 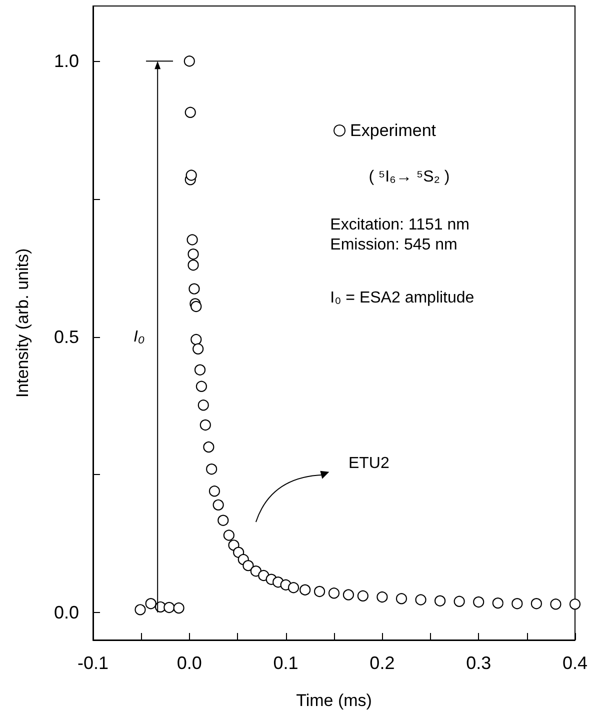 What do you see at coordinates (575, 663) in the screenshot?
I see `x-tick-label: 0.4` at bounding box center [575, 663].